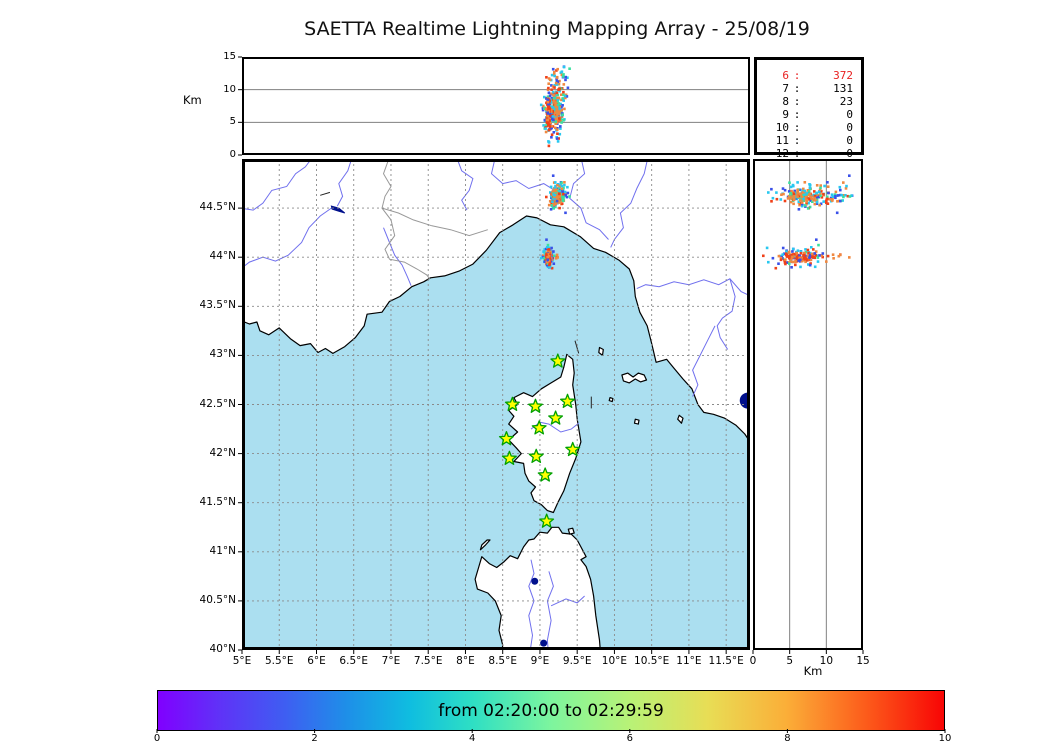 This screenshot has width=1050, height=750. I want to click on map-lon-tick-label: 6°E, so click(316, 661).